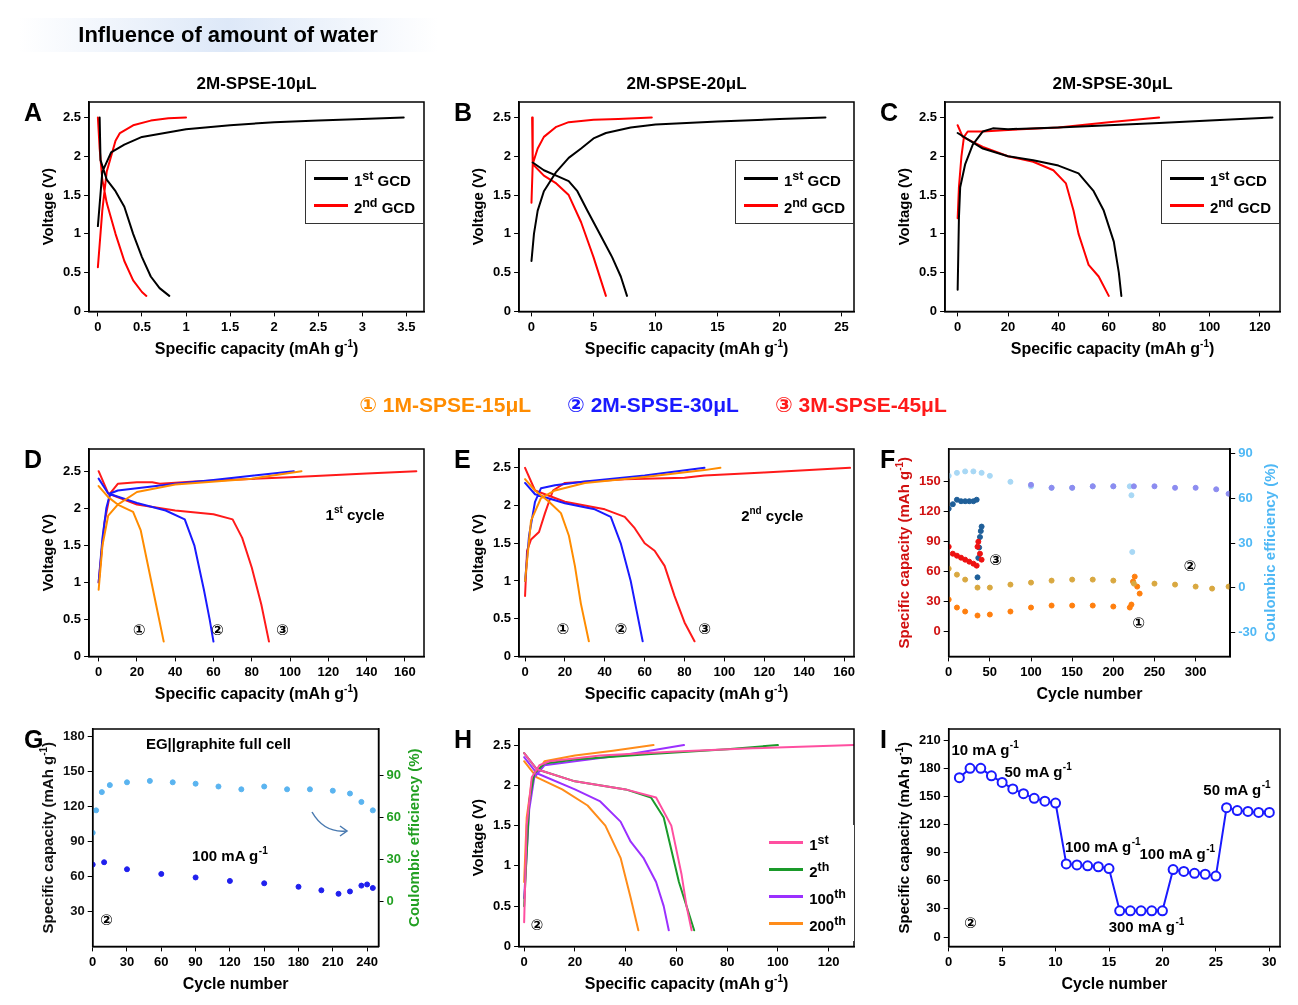 The width and height of the screenshot is (1298, 1005). What do you see at coordinates (1002, 961) in the screenshot?
I see `x-tick-label: 5` at bounding box center [1002, 961].